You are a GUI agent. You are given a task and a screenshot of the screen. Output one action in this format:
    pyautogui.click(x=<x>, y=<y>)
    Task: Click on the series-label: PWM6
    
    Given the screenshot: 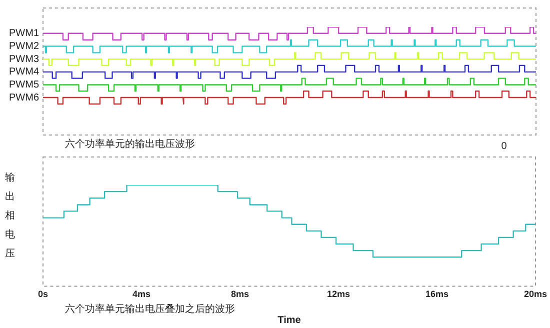 What is the action you would take?
    pyautogui.click(x=24, y=98)
    